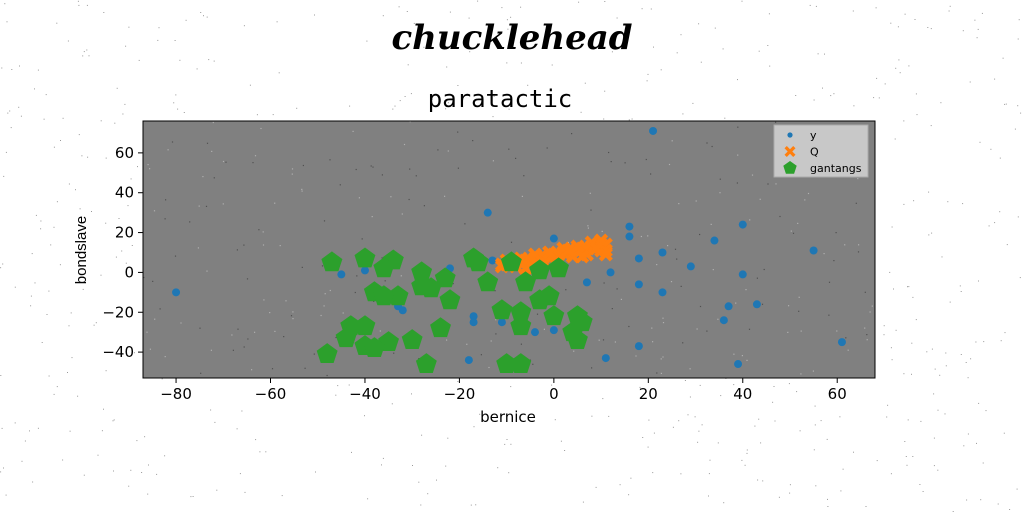 This screenshot has height=512, width=1024. Describe the element at coordinates (124, 153) in the screenshot. I see `y-tick-label: 60` at that location.